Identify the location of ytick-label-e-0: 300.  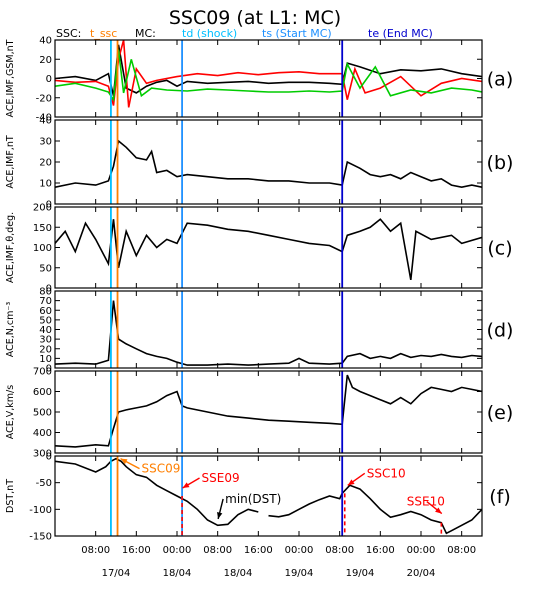
(42, 454).